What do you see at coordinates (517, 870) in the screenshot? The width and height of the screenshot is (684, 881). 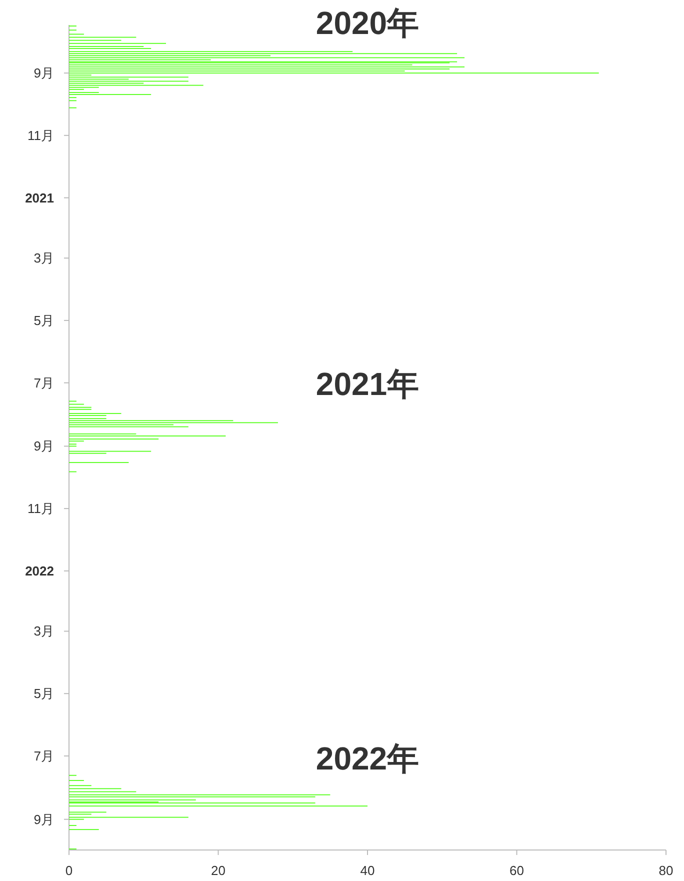 I see `x-tick-label: 60` at bounding box center [517, 870].